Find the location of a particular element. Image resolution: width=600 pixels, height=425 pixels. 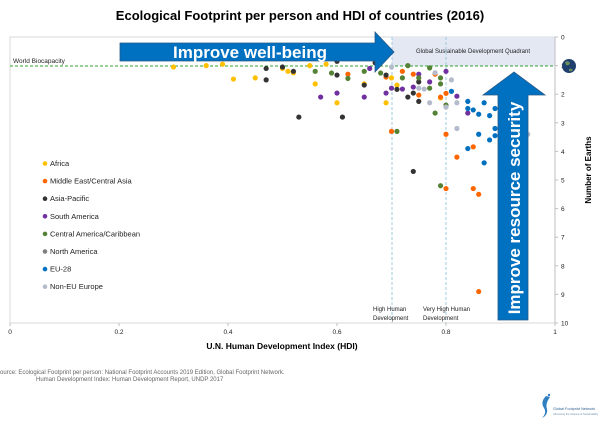

improve-resource-security-arrow: Improve resource security is located at coordinates (514, 196).